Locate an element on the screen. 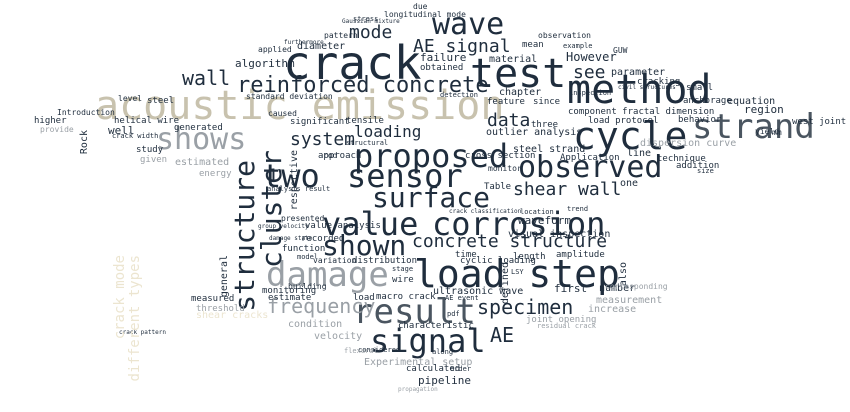  word-frequency: frequency is located at coordinates (321, 306).